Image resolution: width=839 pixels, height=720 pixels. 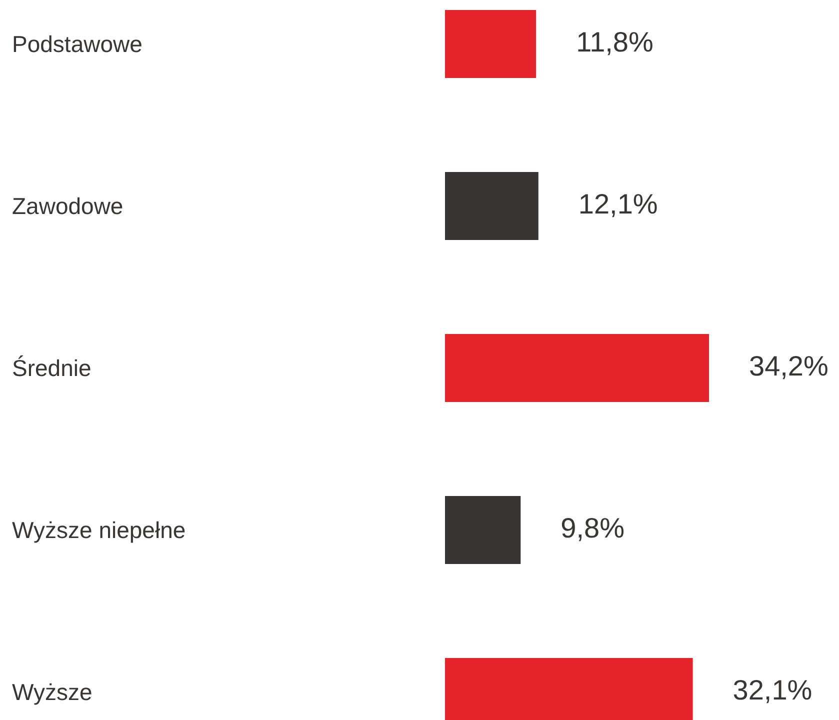 What do you see at coordinates (788, 366) in the screenshot?
I see `data-label: 34,2%` at bounding box center [788, 366].